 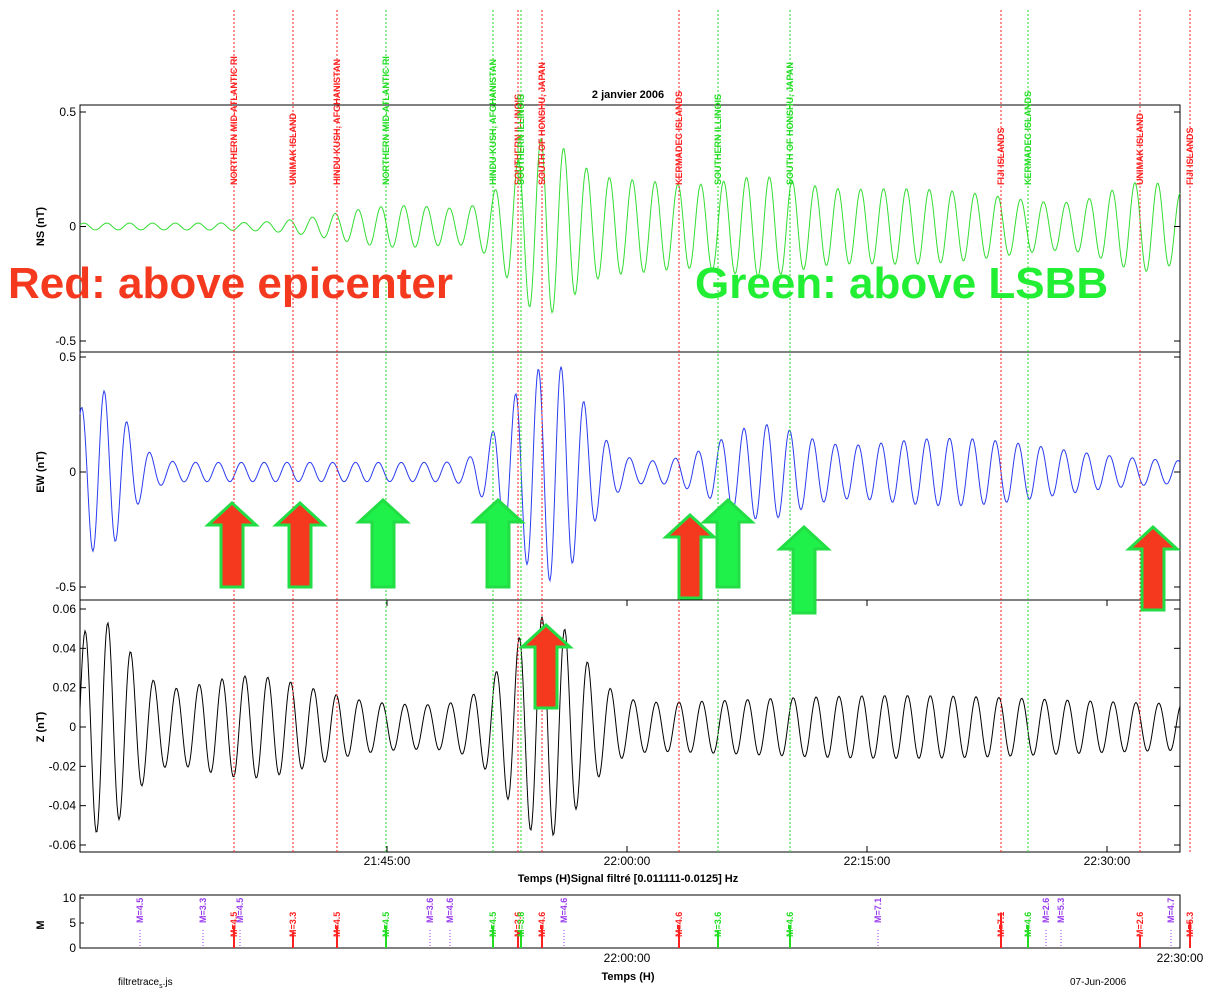 I want to click on magnitude-label: M=5.3, so click(x=1190, y=924).